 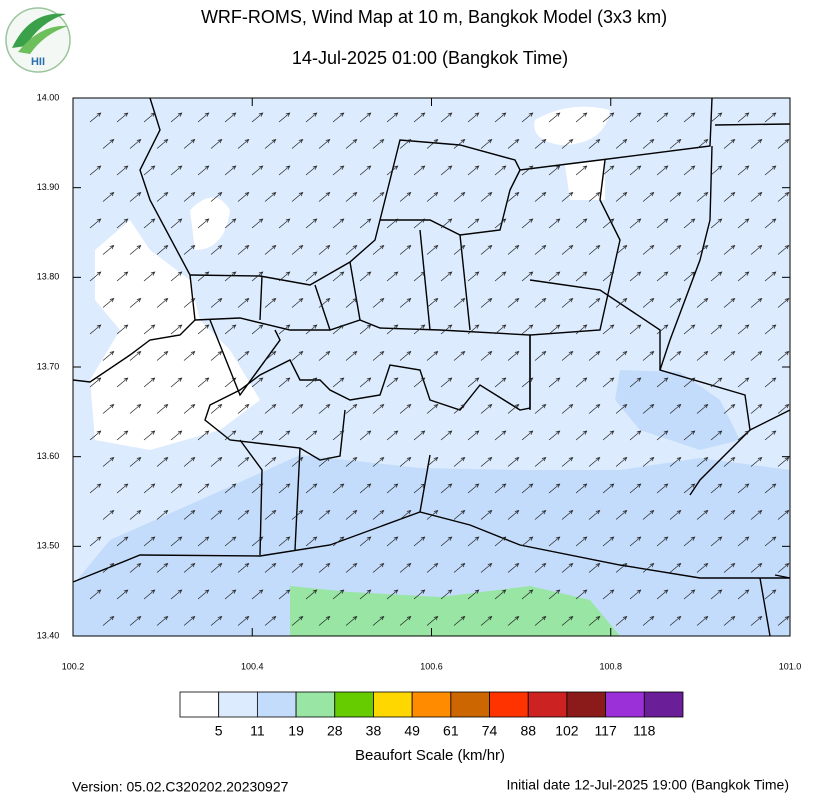 I want to click on colorbar-label: 74, so click(x=490, y=731).